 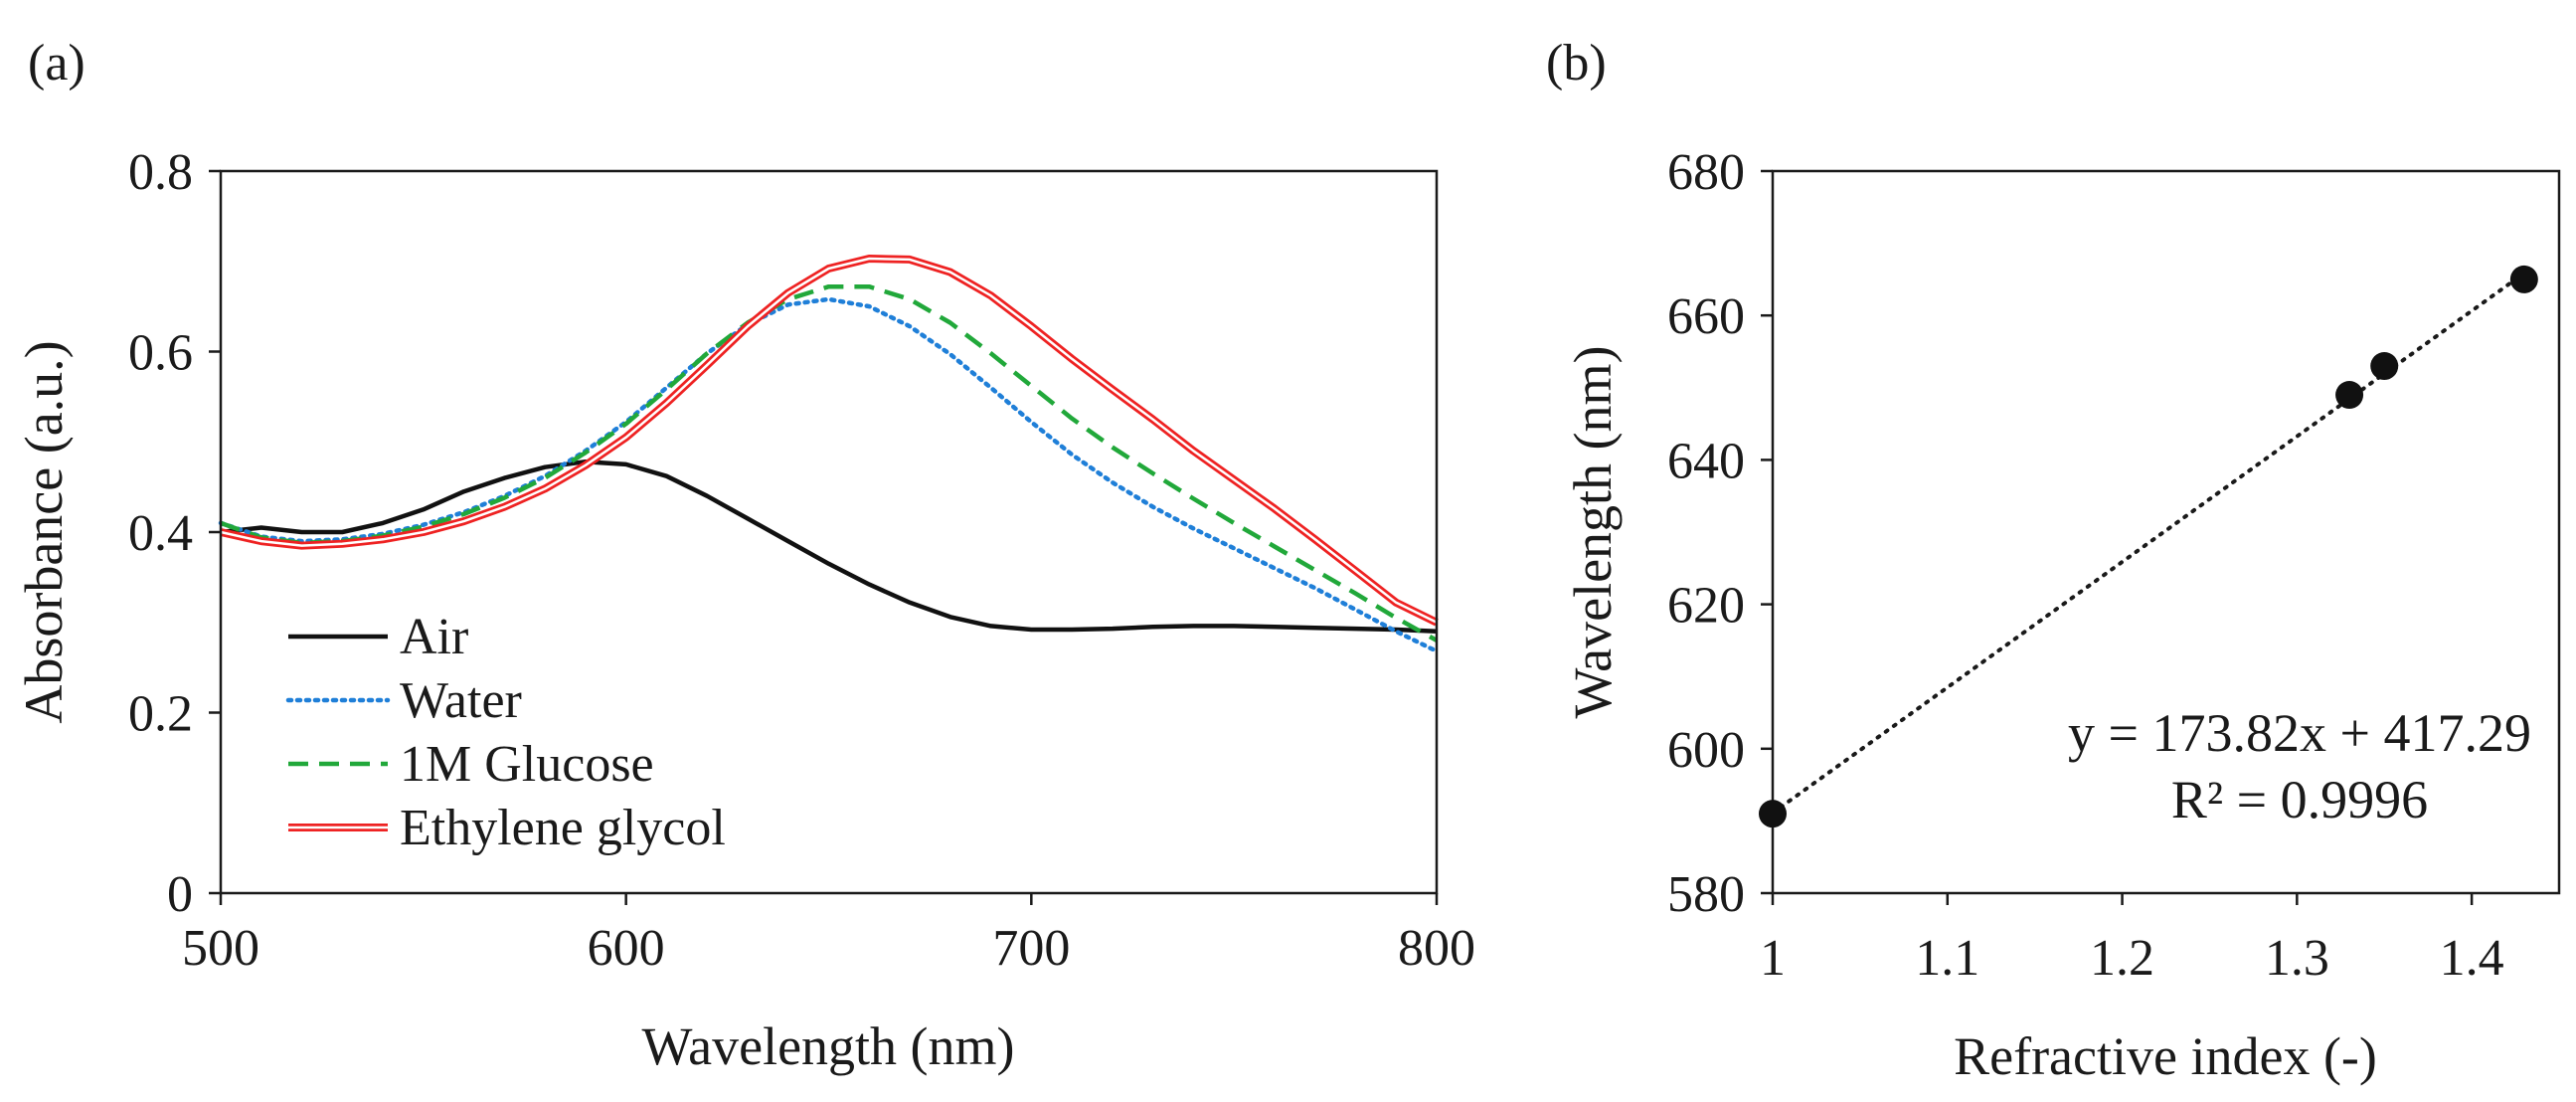 I want to click on panel-a-x-tick-label: 600, so click(x=626, y=948).